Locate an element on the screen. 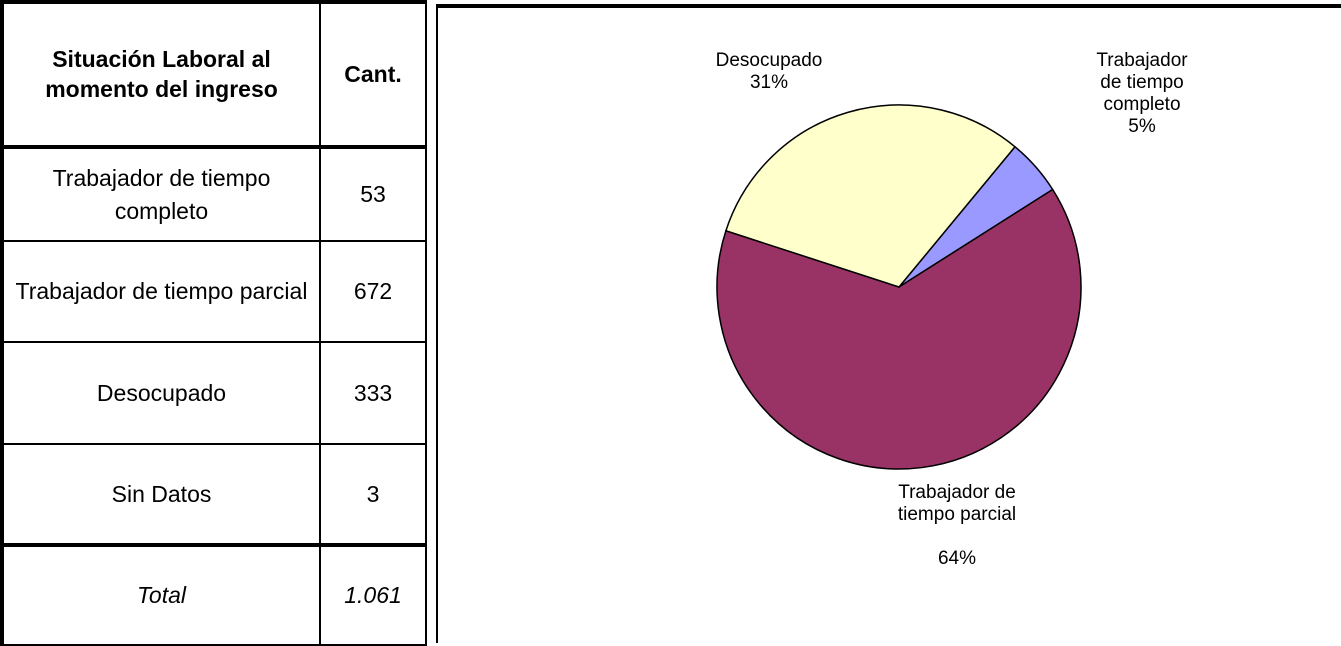 This screenshot has height=646, width=1341. total-row: Total 1.061 is located at coordinates (213, 594).